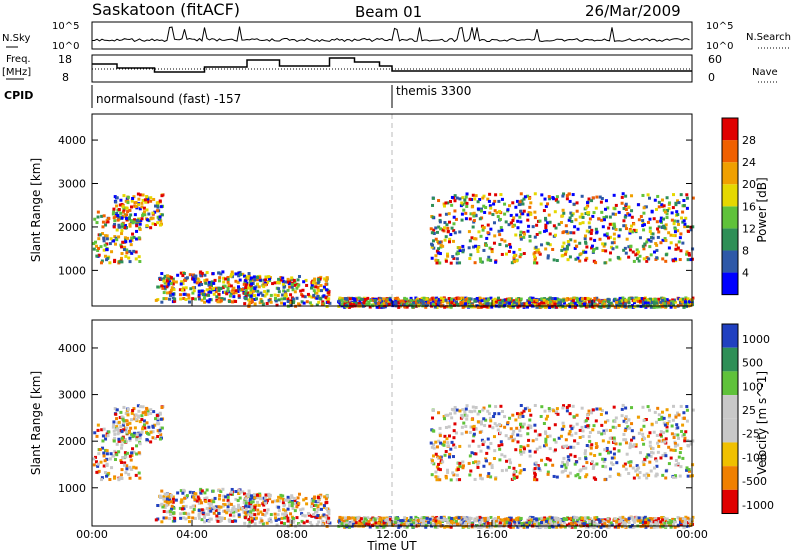  What do you see at coordinates (18, 59) in the screenshot?
I see `freq-label-line1: Freq.` at bounding box center [18, 59].